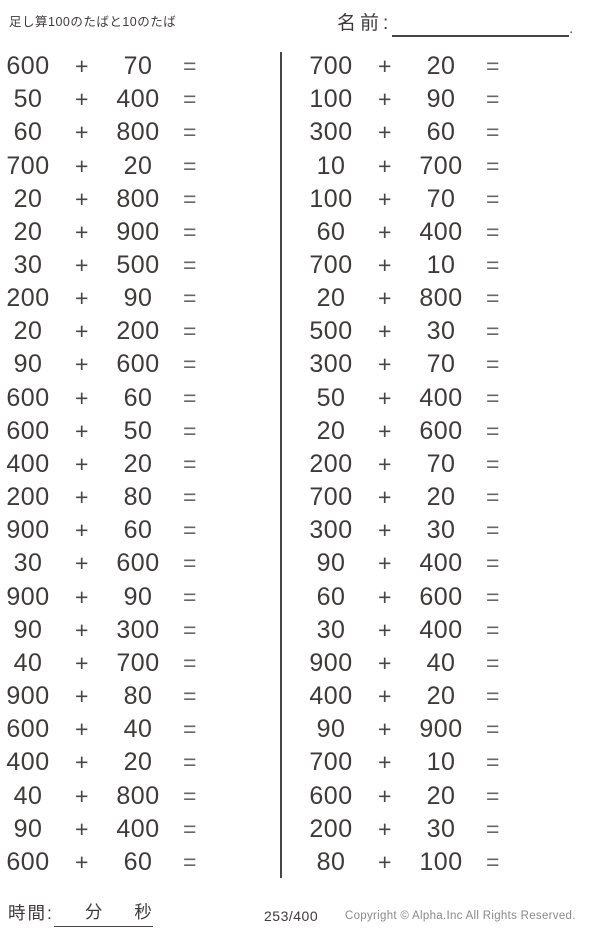 This screenshot has height=935, width=600. What do you see at coordinates (118, 917) in the screenshot?
I see `seconds-blank` at bounding box center [118, 917].